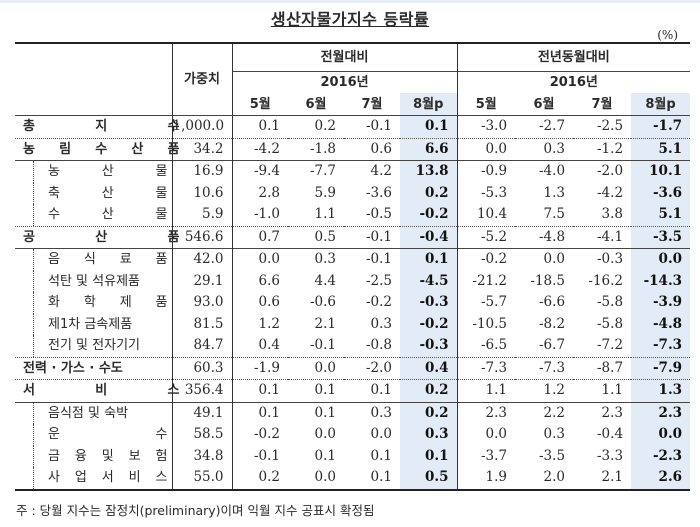 This screenshot has width=700, height=527. I want to click on row-label-text: 산, so click(101, 237).